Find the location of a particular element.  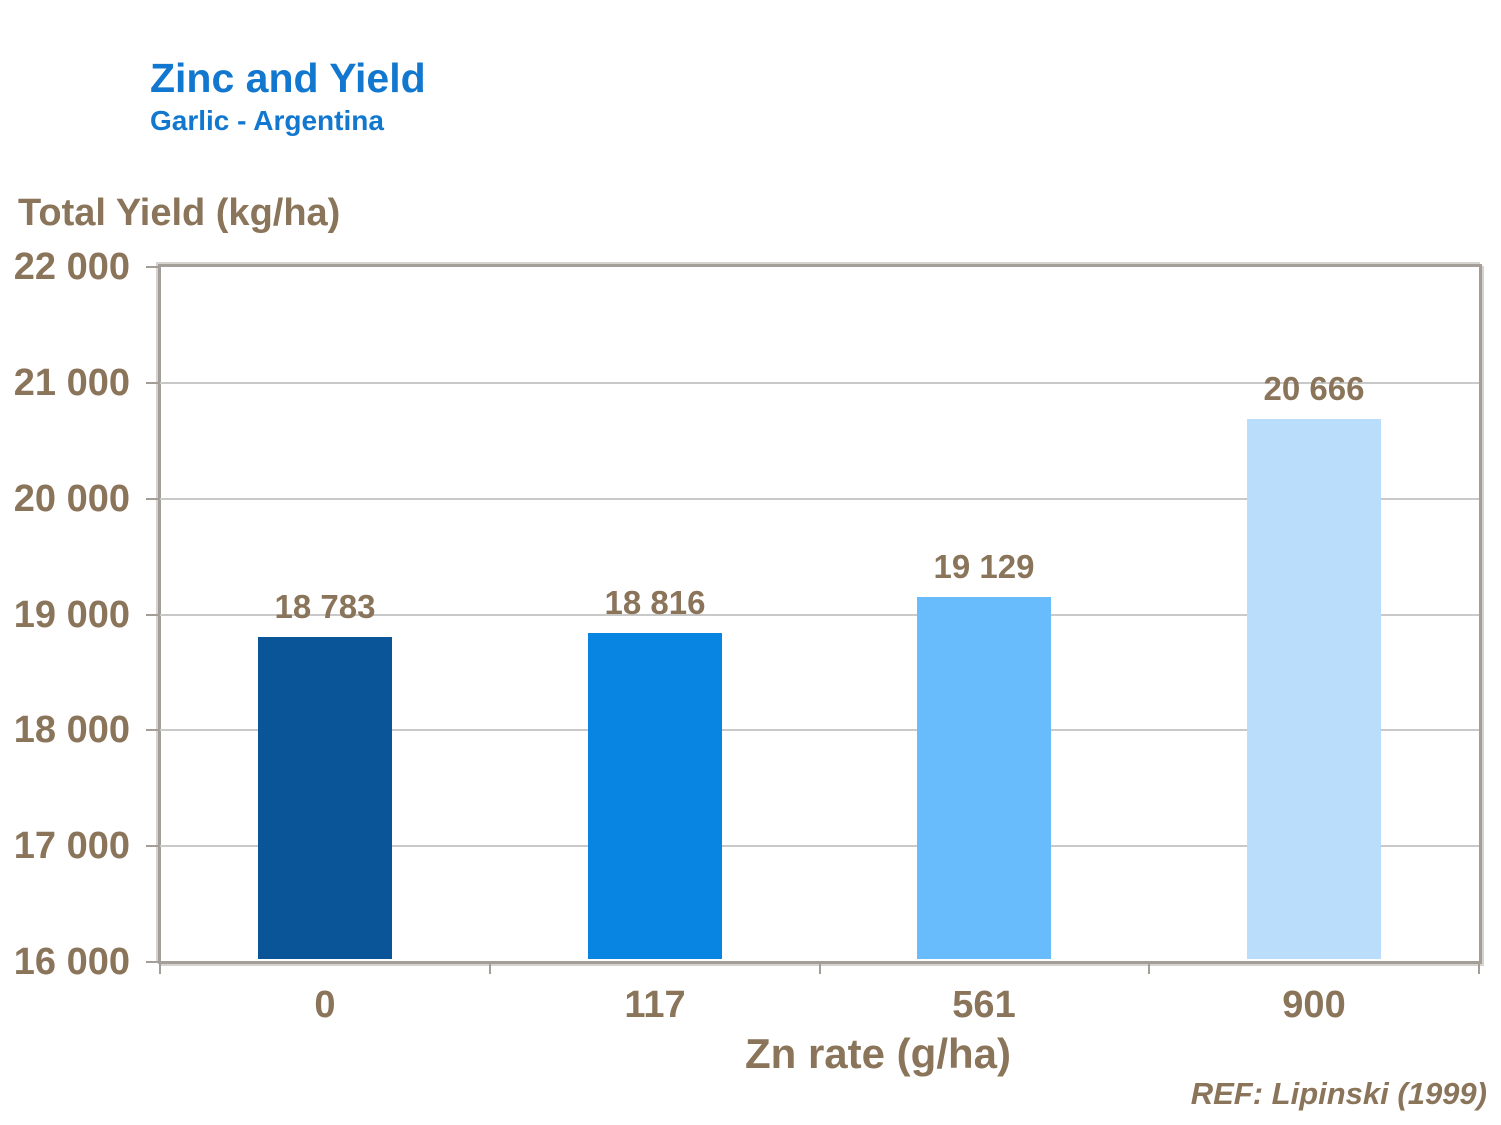

y-tick-label: 21 000 is located at coordinates (71, 382).